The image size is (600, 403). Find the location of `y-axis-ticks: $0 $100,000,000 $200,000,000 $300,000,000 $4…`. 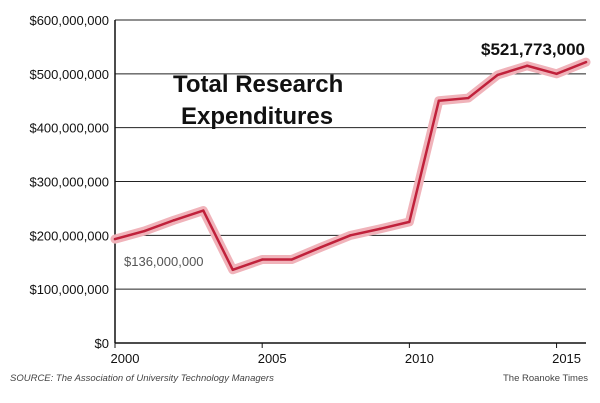

y-axis-ticks: $0 $100,000,000 $200,000,000 $300,000,000 $4… is located at coordinates (69, 182).